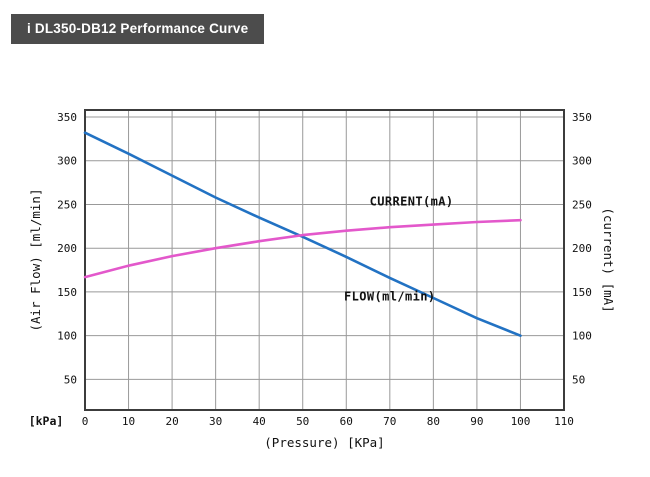  Describe the element at coordinates (582, 336) in the screenshot. I see `y-tick-label-right: 100` at that location.